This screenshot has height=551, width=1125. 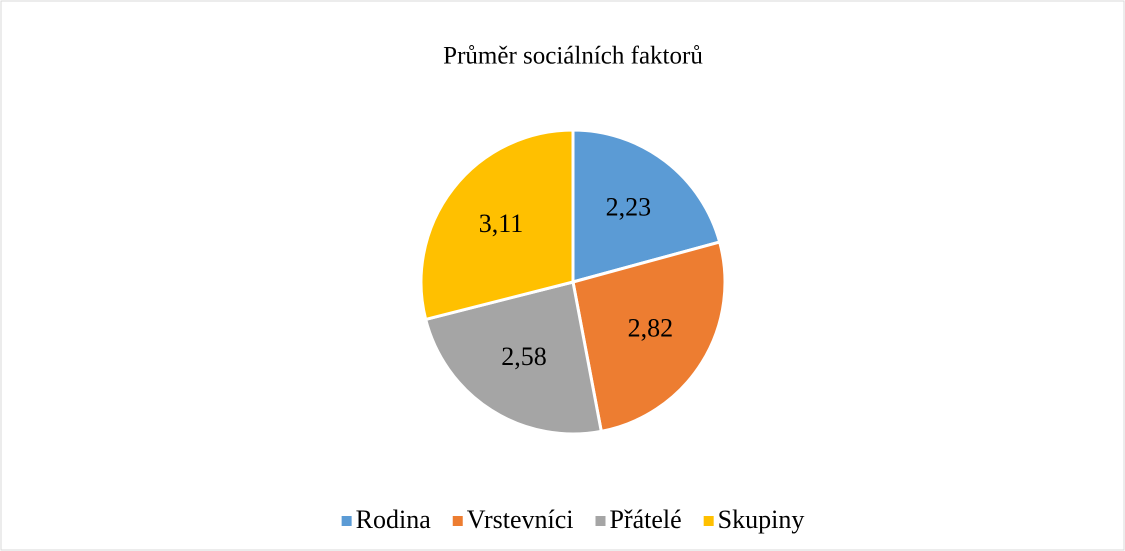 What do you see at coordinates (501, 223) in the screenshot?
I see `data-label: 3,11` at bounding box center [501, 223].